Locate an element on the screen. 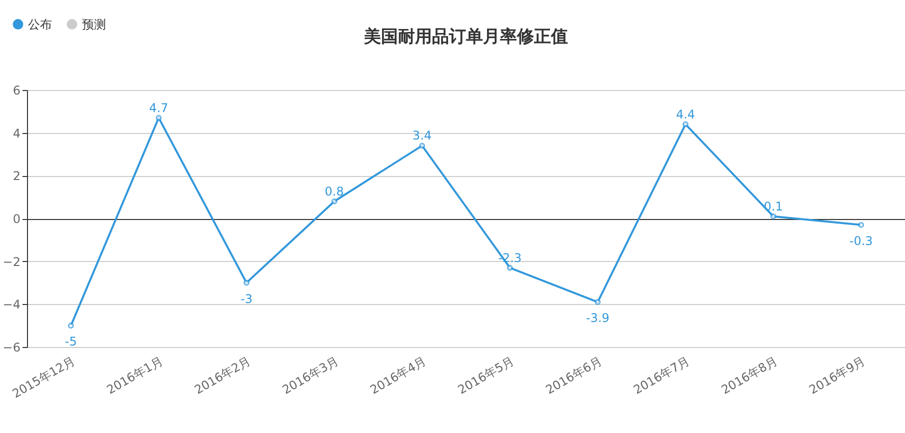  data-label: 4.4 is located at coordinates (686, 114).